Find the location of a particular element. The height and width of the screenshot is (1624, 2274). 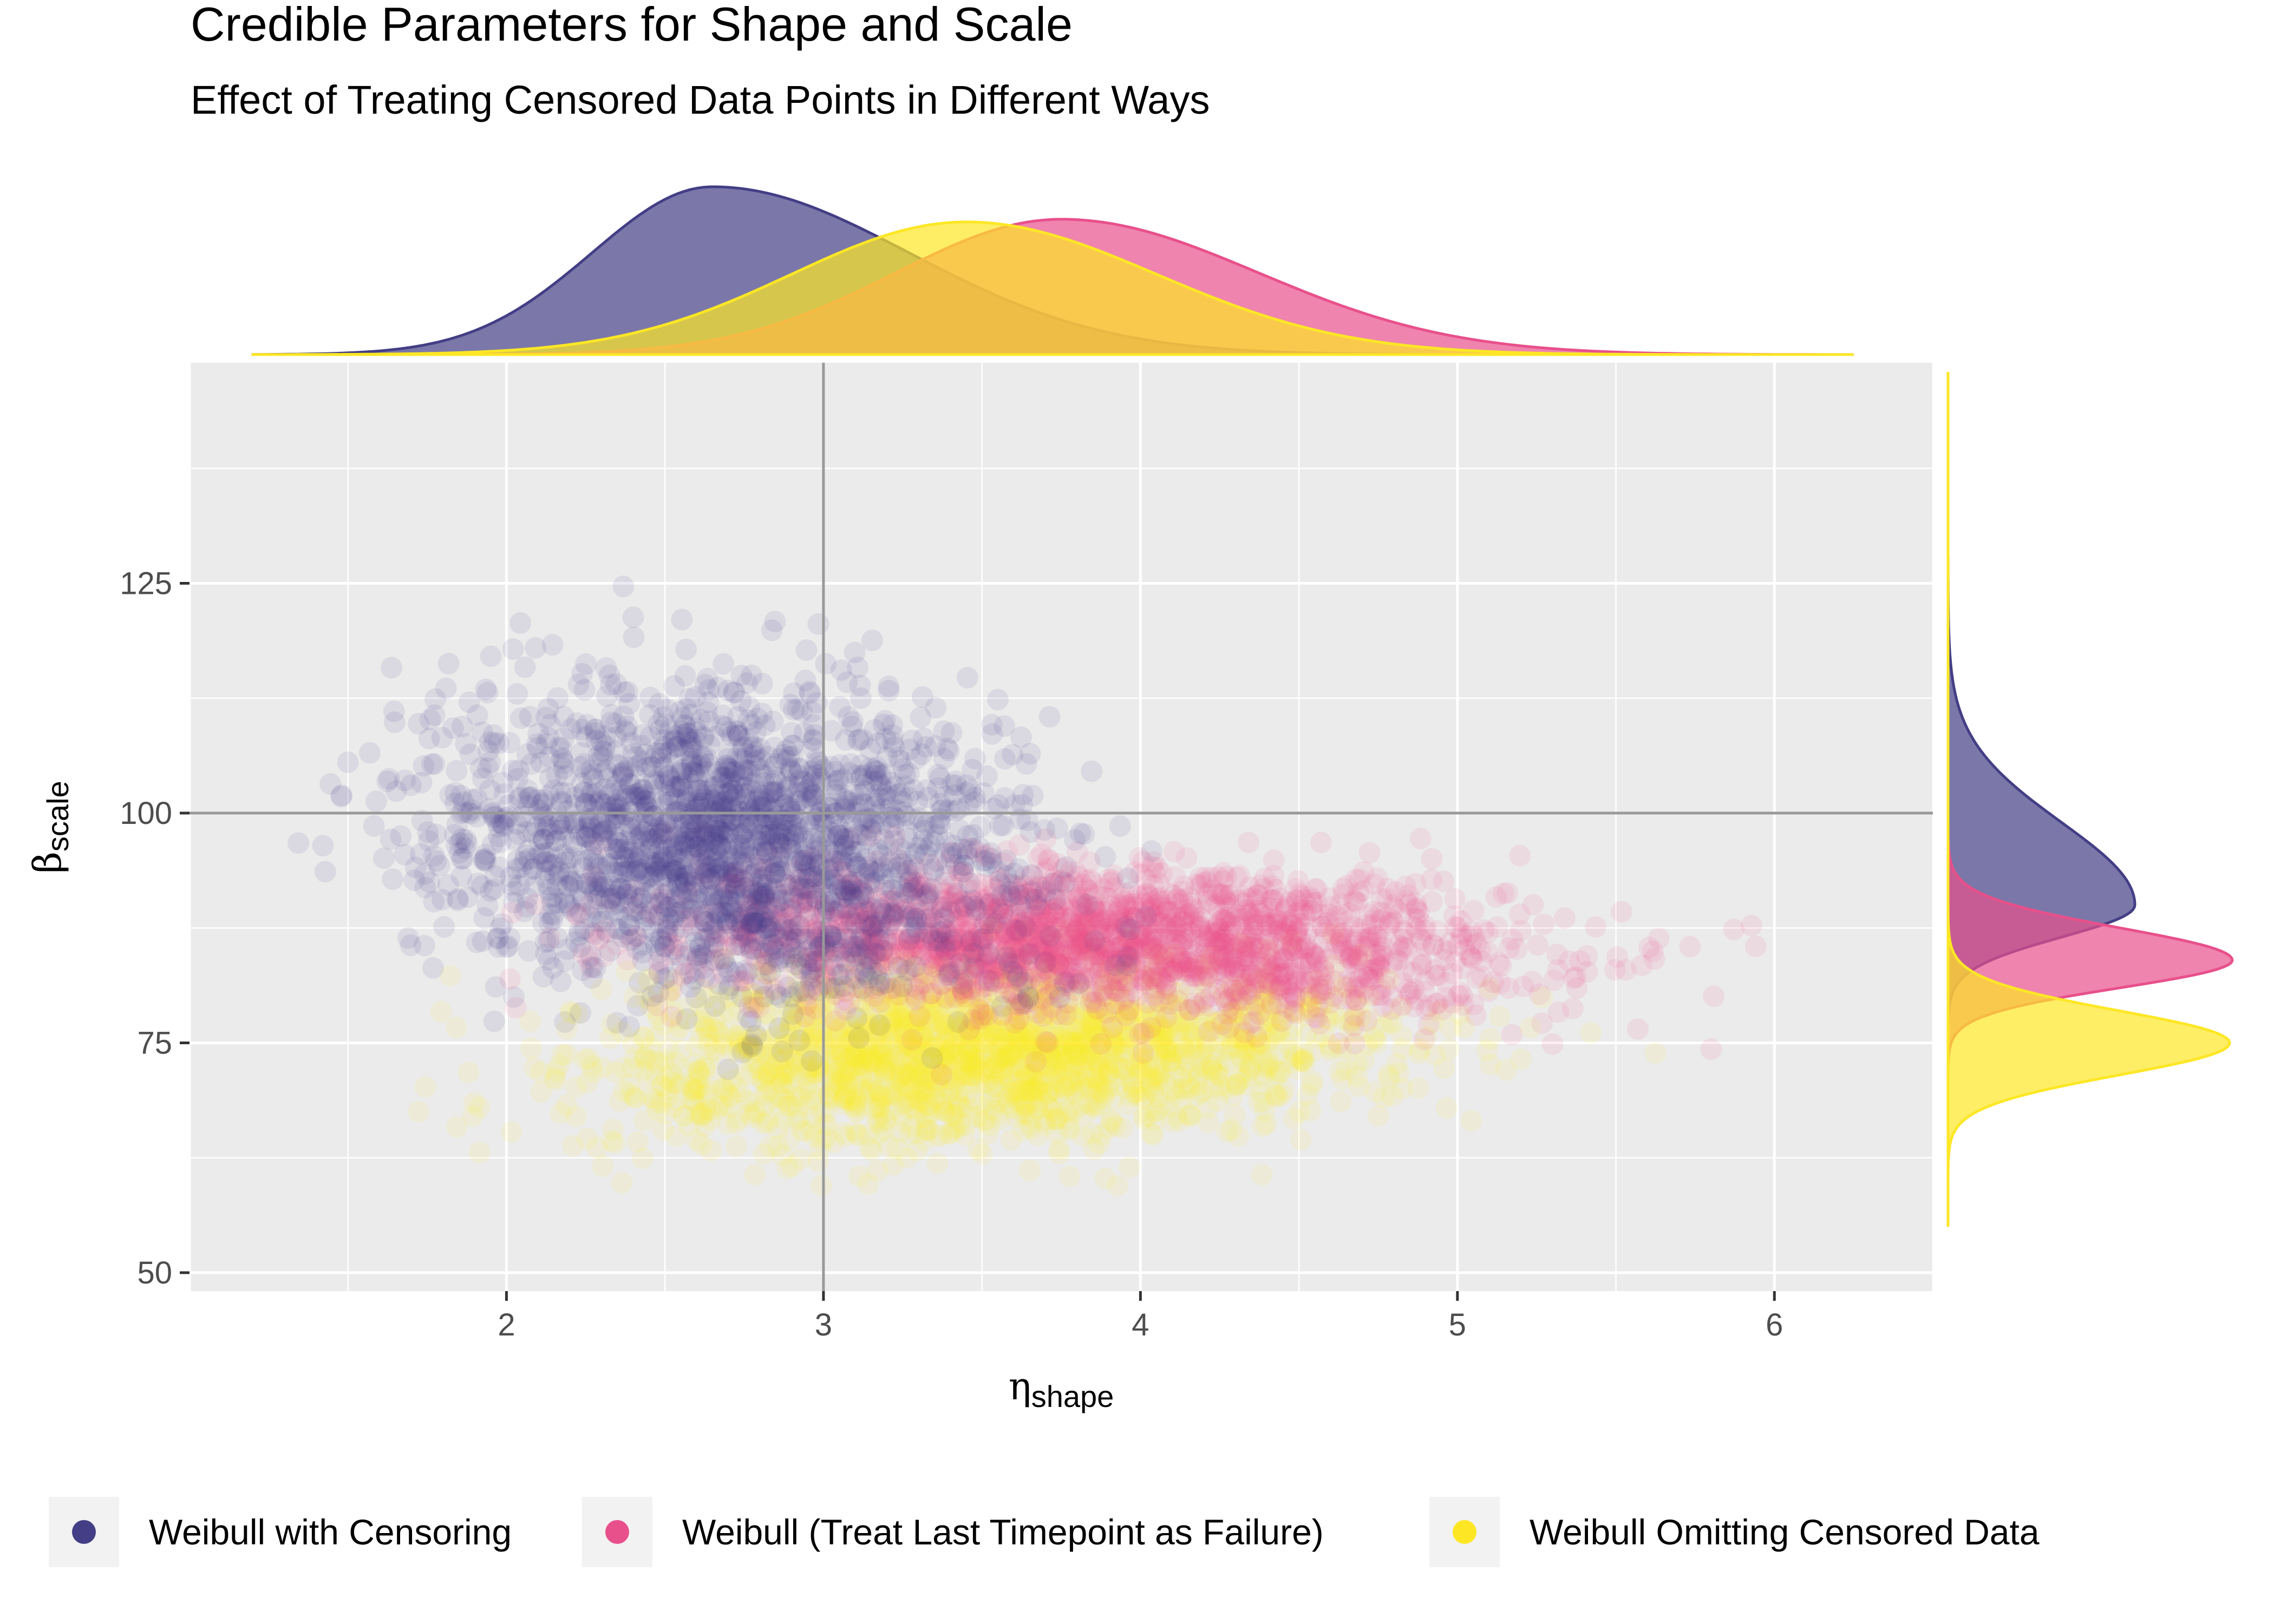

top-density-panel is located at coordinates (1053, 270).